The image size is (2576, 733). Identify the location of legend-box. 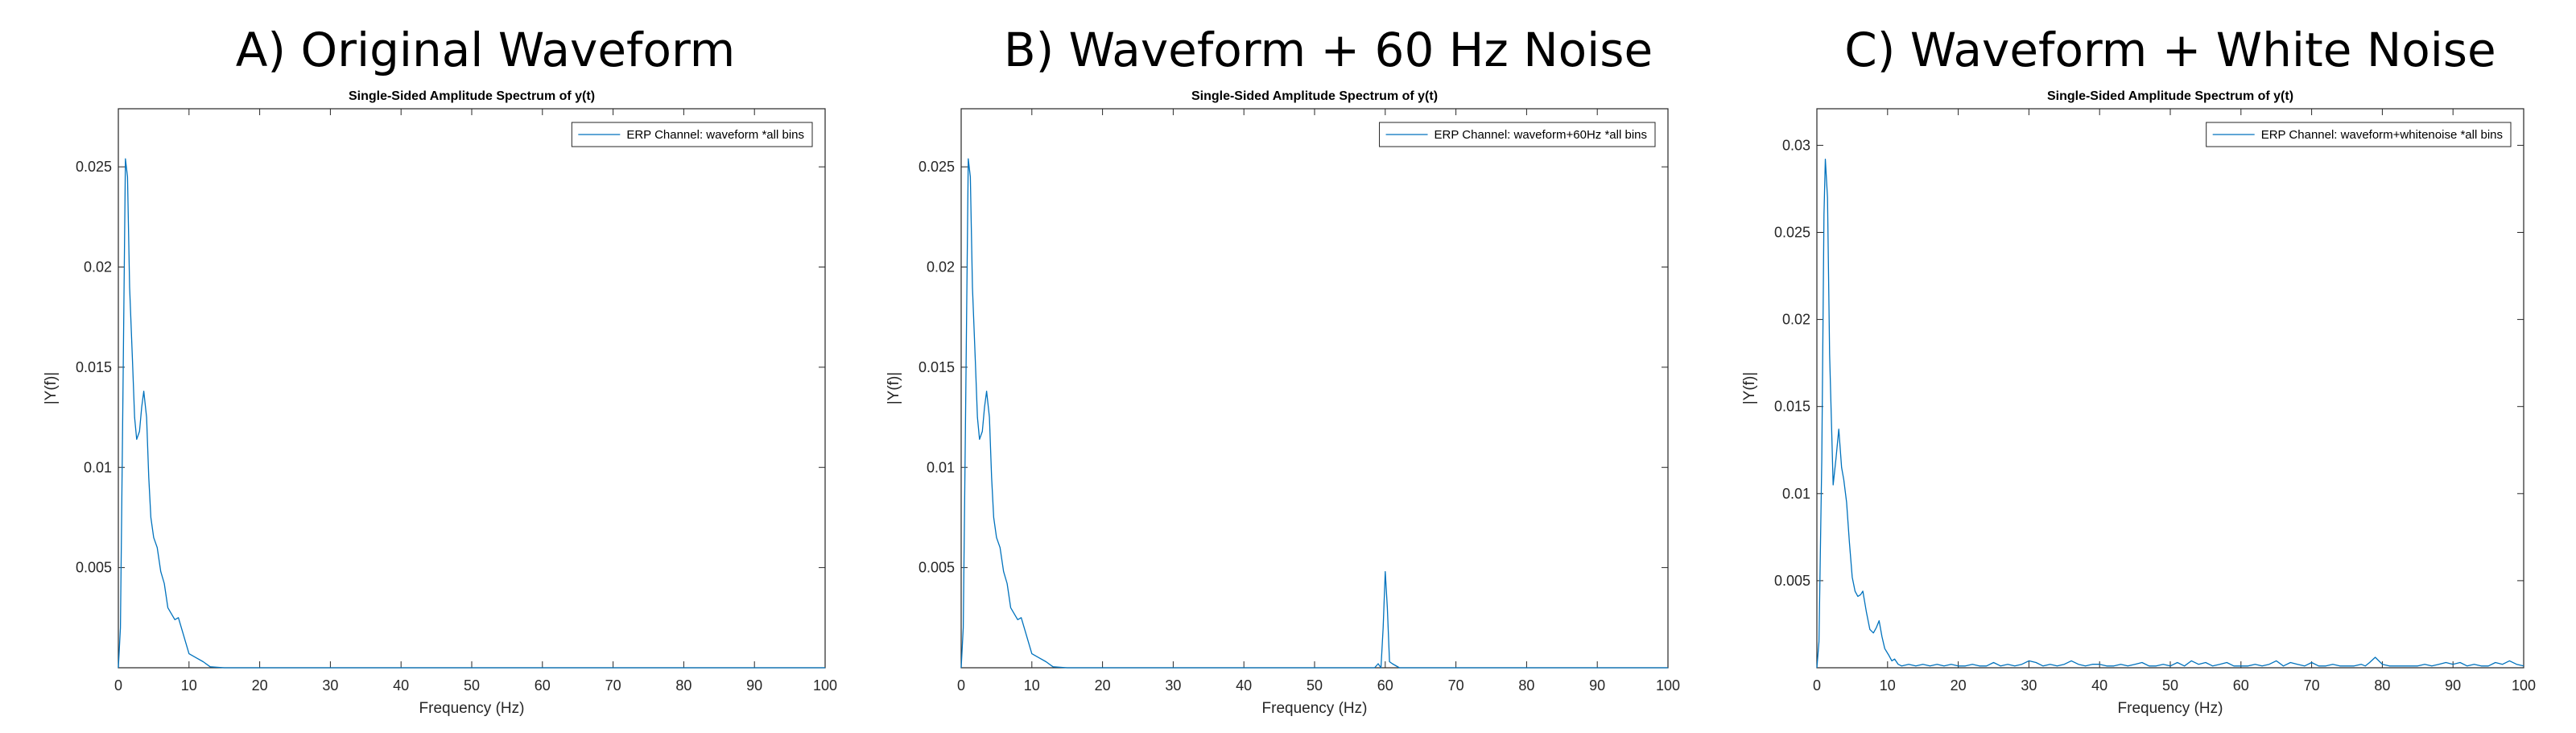
(2359, 135).